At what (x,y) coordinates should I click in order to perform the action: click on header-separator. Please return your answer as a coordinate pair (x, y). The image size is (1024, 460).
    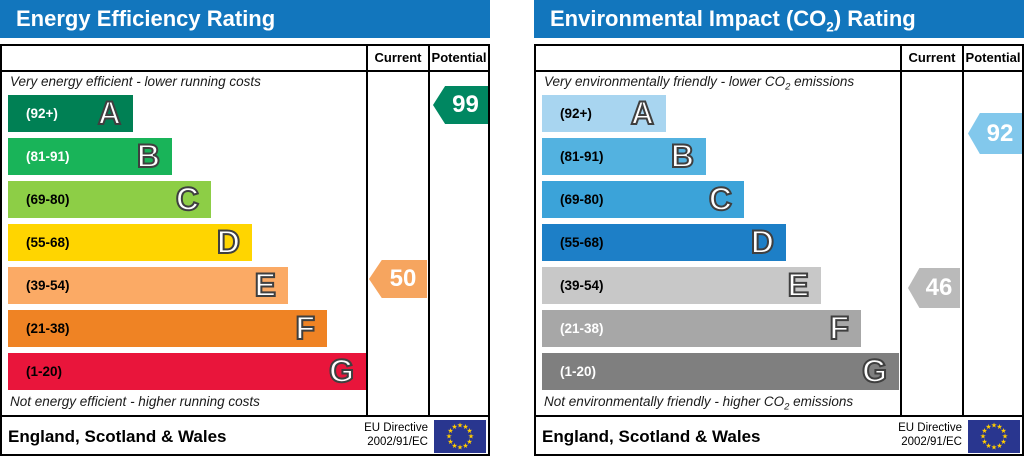
    Looking at the image, I should click on (779, 71).